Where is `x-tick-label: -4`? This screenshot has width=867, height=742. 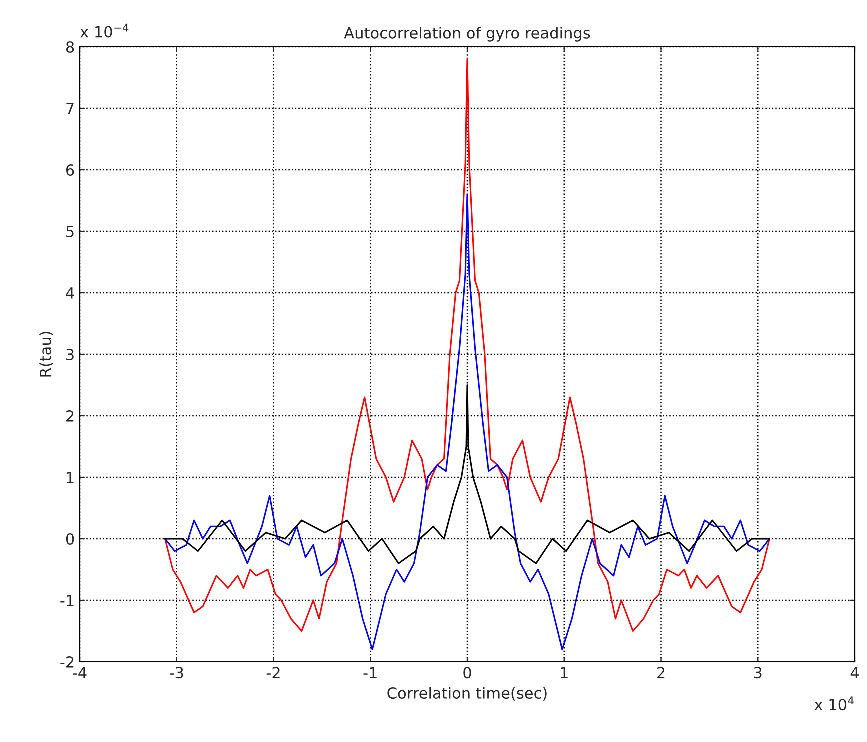 x-tick-label: -4 is located at coordinates (80, 672).